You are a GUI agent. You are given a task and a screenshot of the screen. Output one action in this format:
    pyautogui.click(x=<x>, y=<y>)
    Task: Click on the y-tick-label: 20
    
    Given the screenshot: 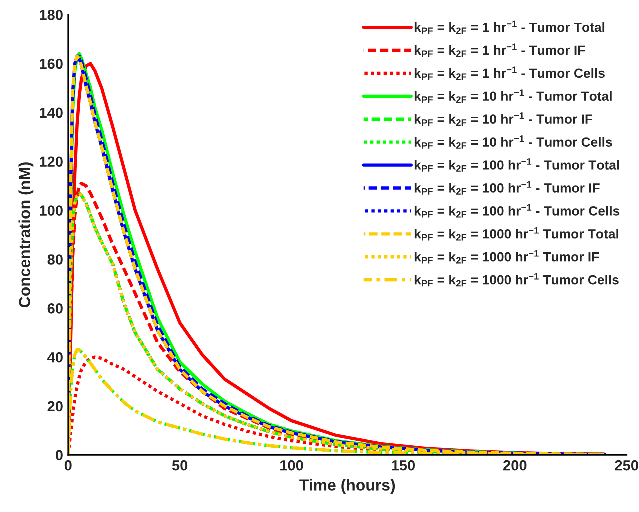 What is the action you would take?
    pyautogui.click(x=55, y=406)
    